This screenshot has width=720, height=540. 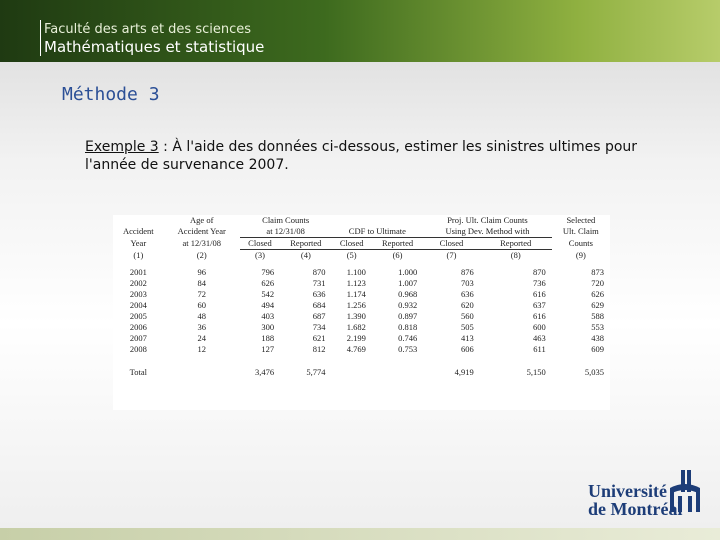 What do you see at coordinates (154, 47) in the screenshot?
I see `department: Mathématiques et statistique` at bounding box center [154, 47].